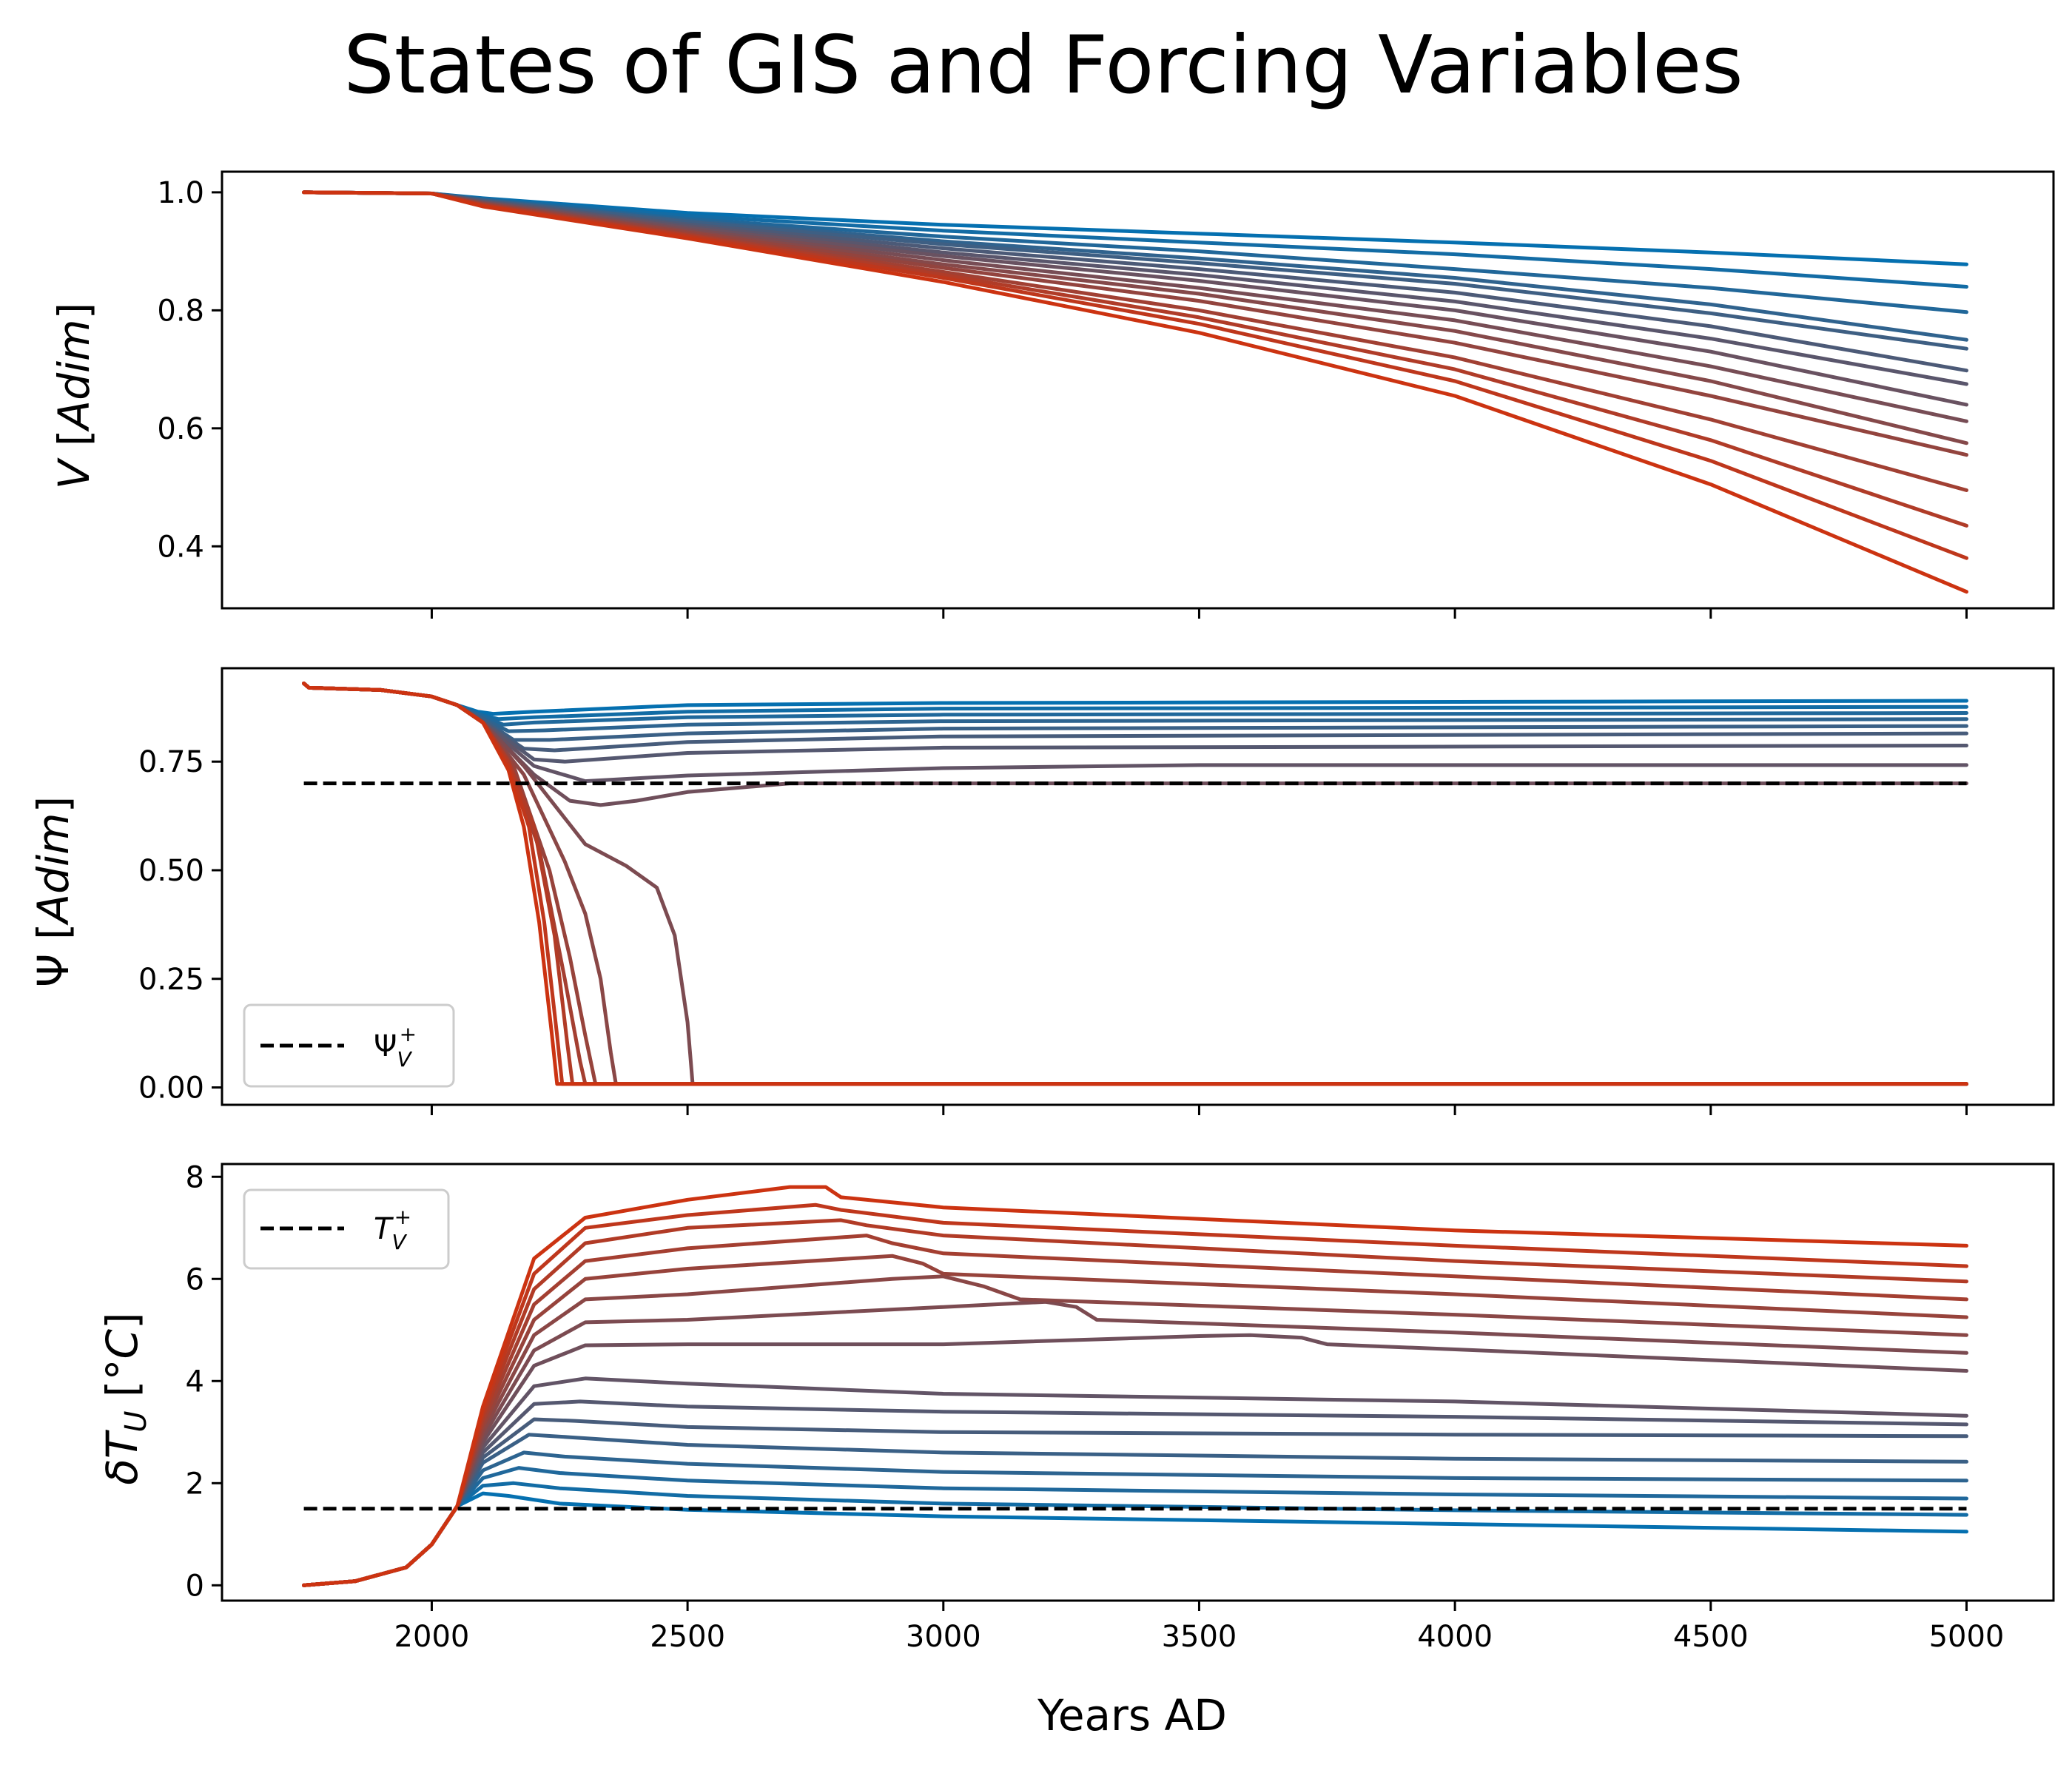 The height and width of the screenshot is (1776, 2072). I want to click on volume-ytick-label: 0.8, so click(180, 311).